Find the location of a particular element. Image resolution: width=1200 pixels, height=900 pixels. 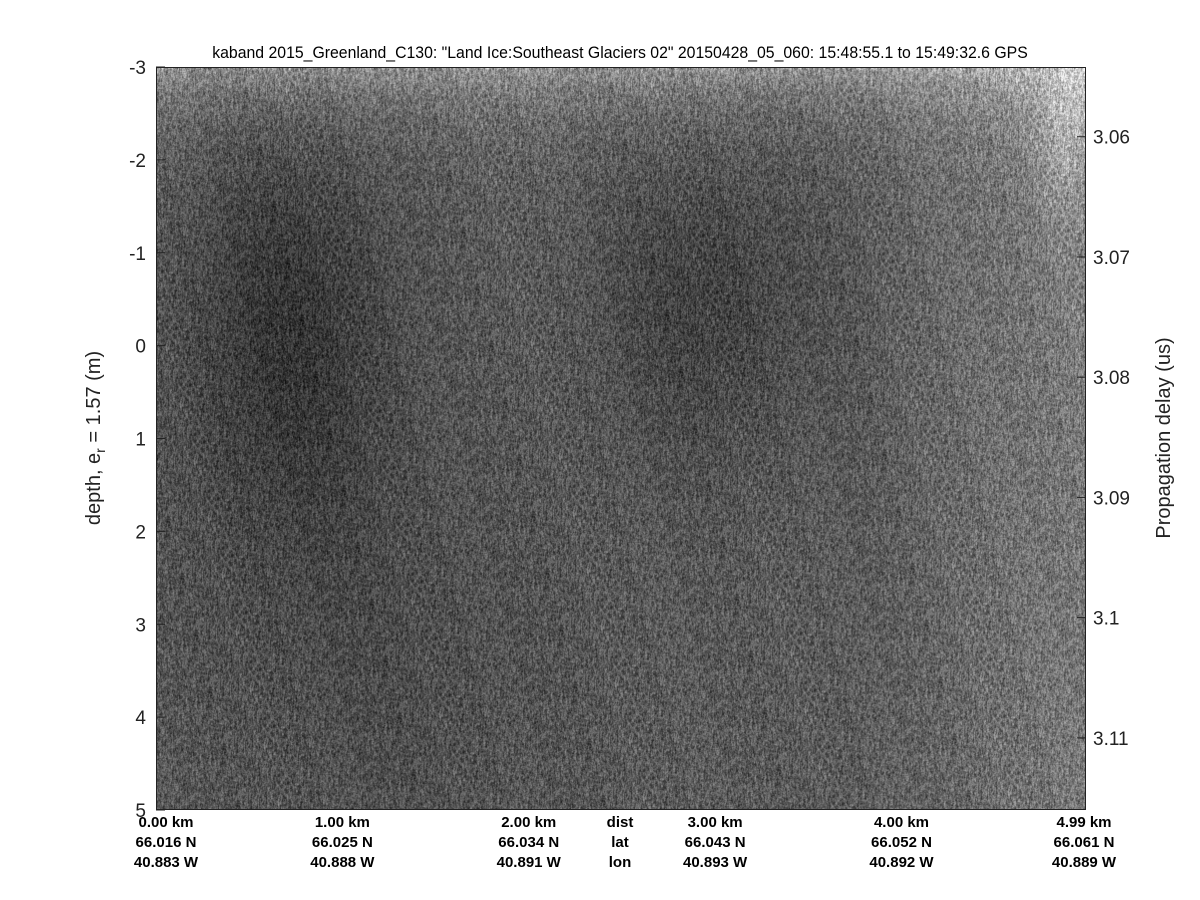

x-lat-label: 66.061 N is located at coordinates (1084, 842).